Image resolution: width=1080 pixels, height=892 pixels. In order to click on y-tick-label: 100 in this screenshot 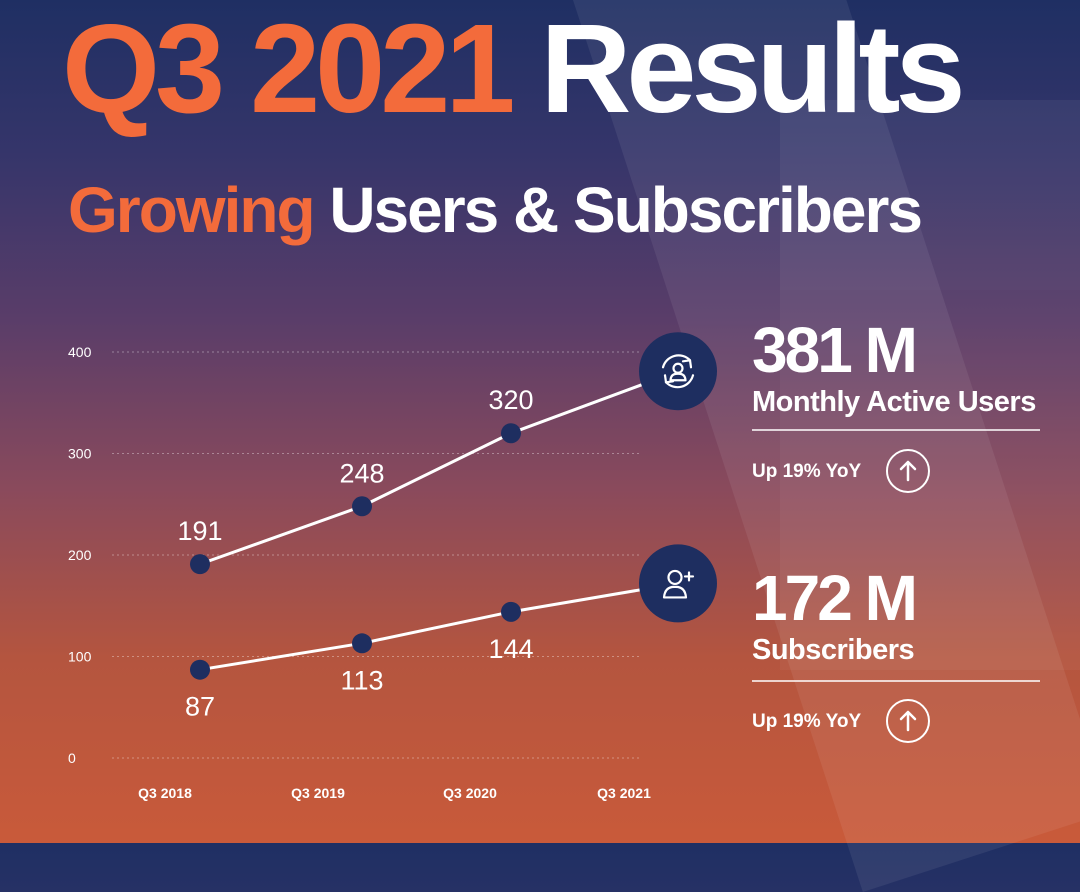, I will do `click(80, 657)`.